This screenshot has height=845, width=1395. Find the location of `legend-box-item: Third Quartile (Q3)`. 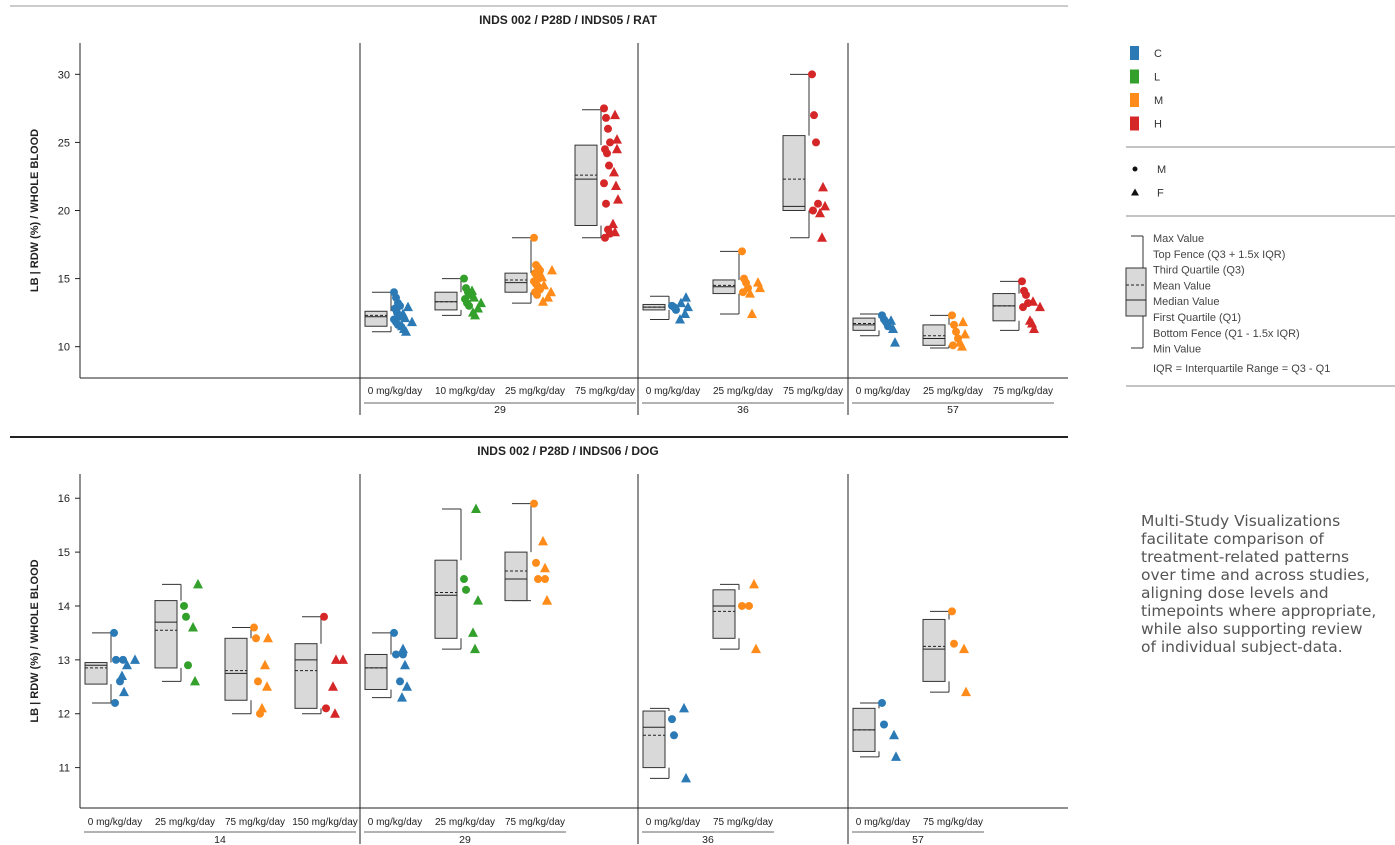

legend-box-item: Third Quartile (Q3) is located at coordinates (1199, 271).